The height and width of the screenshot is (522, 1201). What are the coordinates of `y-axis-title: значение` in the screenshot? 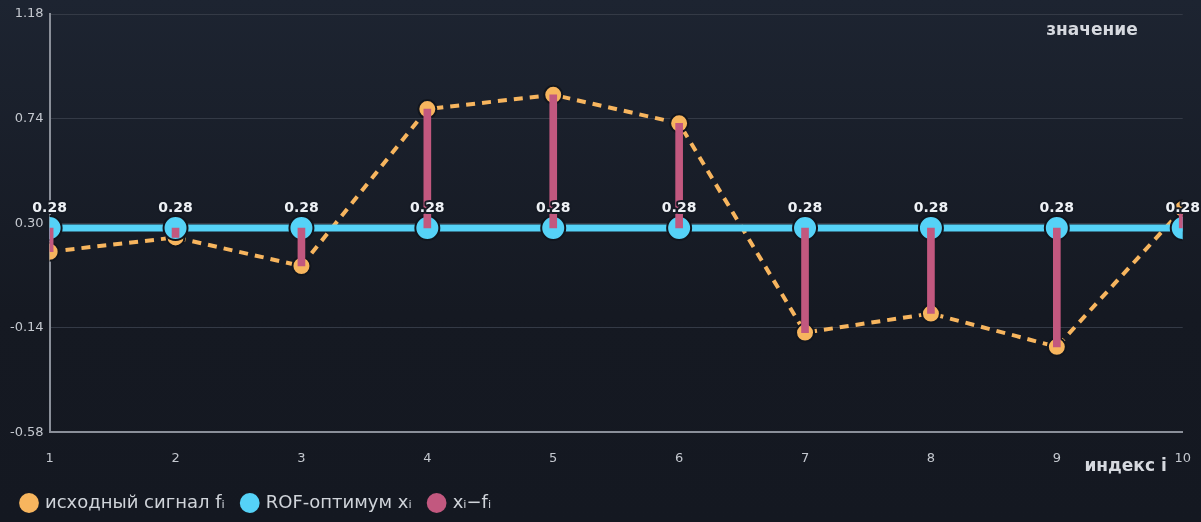 It's located at (1092, 29).